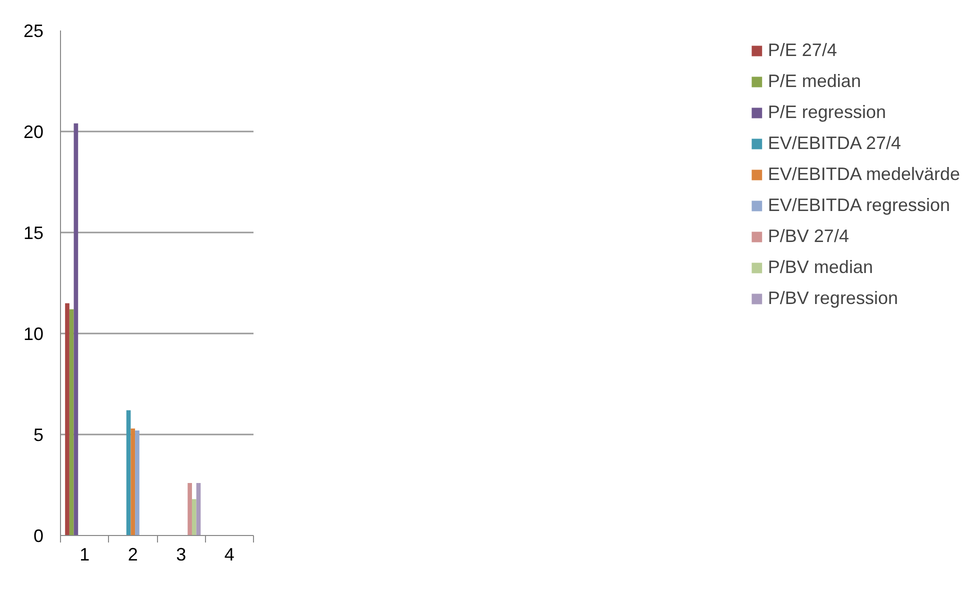 This screenshot has height=593, width=978. I want to click on legend-label: P/E 27/4, so click(802, 50).